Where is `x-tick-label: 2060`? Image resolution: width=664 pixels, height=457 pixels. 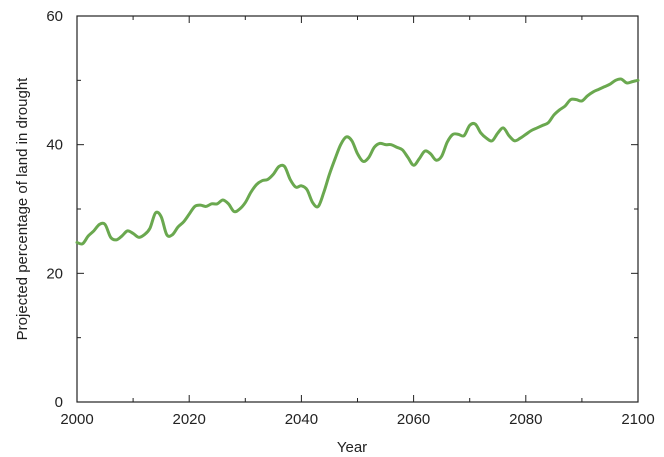
x-tick-label: 2060 is located at coordinates (413, 419).